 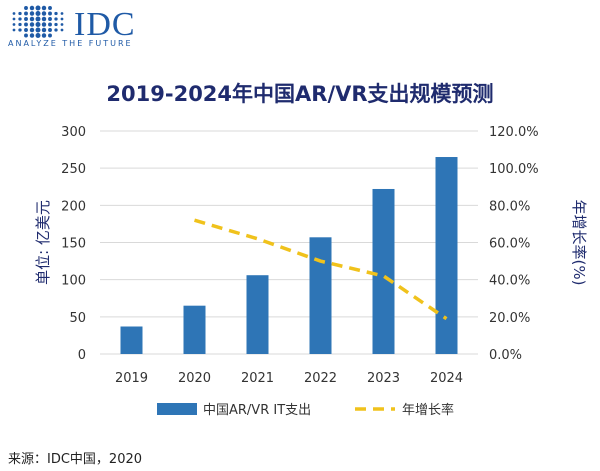 I want to click on y2-axis-title: 年增长率(%), so click(x=579, y=243).